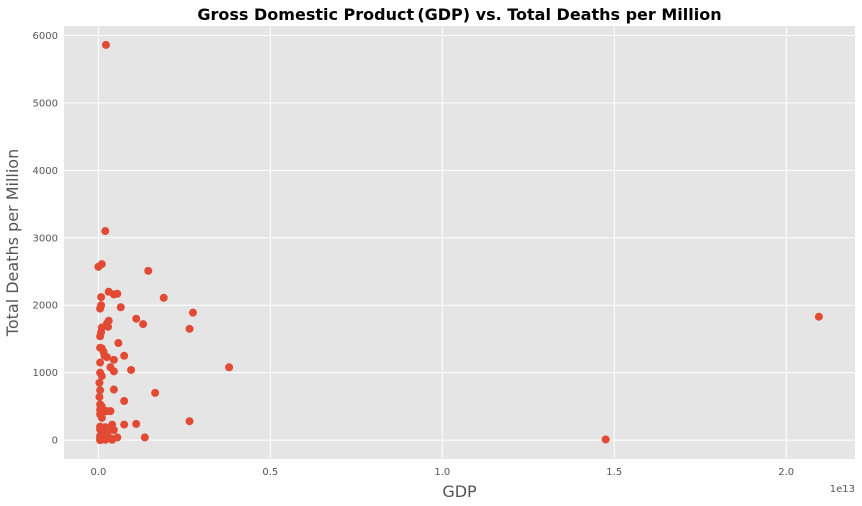 This screenshot has height=506, width=862. I want to click on y-tick-label: 1000, so click(45, 373).